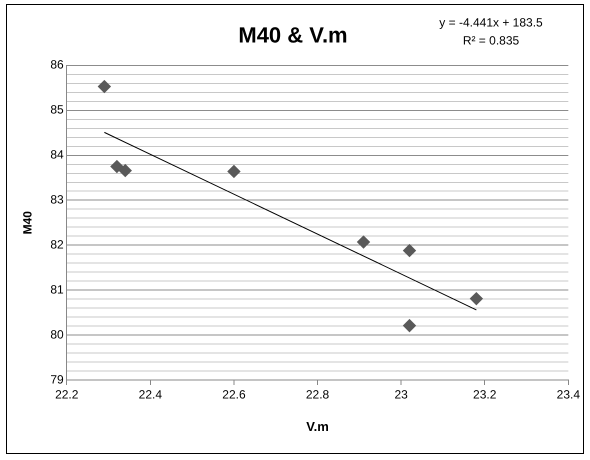 The image size is (590, 460). I want to click on y-tick-label: 79, so click(57, 379).